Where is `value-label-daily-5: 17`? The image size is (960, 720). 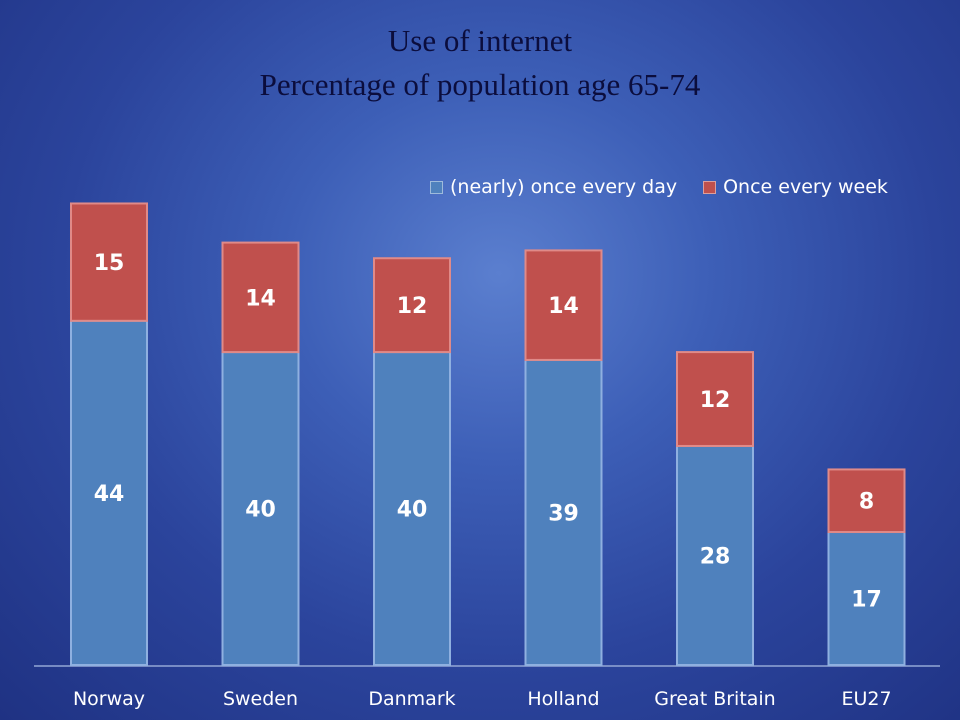 value-label-daily-5: 17 is located at coordinates (866, 600).